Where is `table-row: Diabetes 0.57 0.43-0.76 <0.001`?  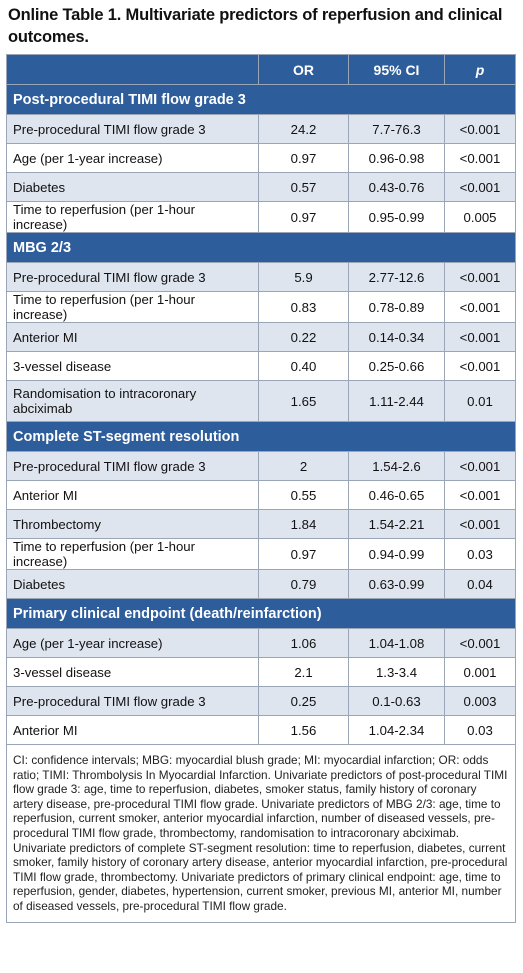 table-row: Diabetes 0.57 0.43-0.76 <0.001 is located at coordinates (261, 187).